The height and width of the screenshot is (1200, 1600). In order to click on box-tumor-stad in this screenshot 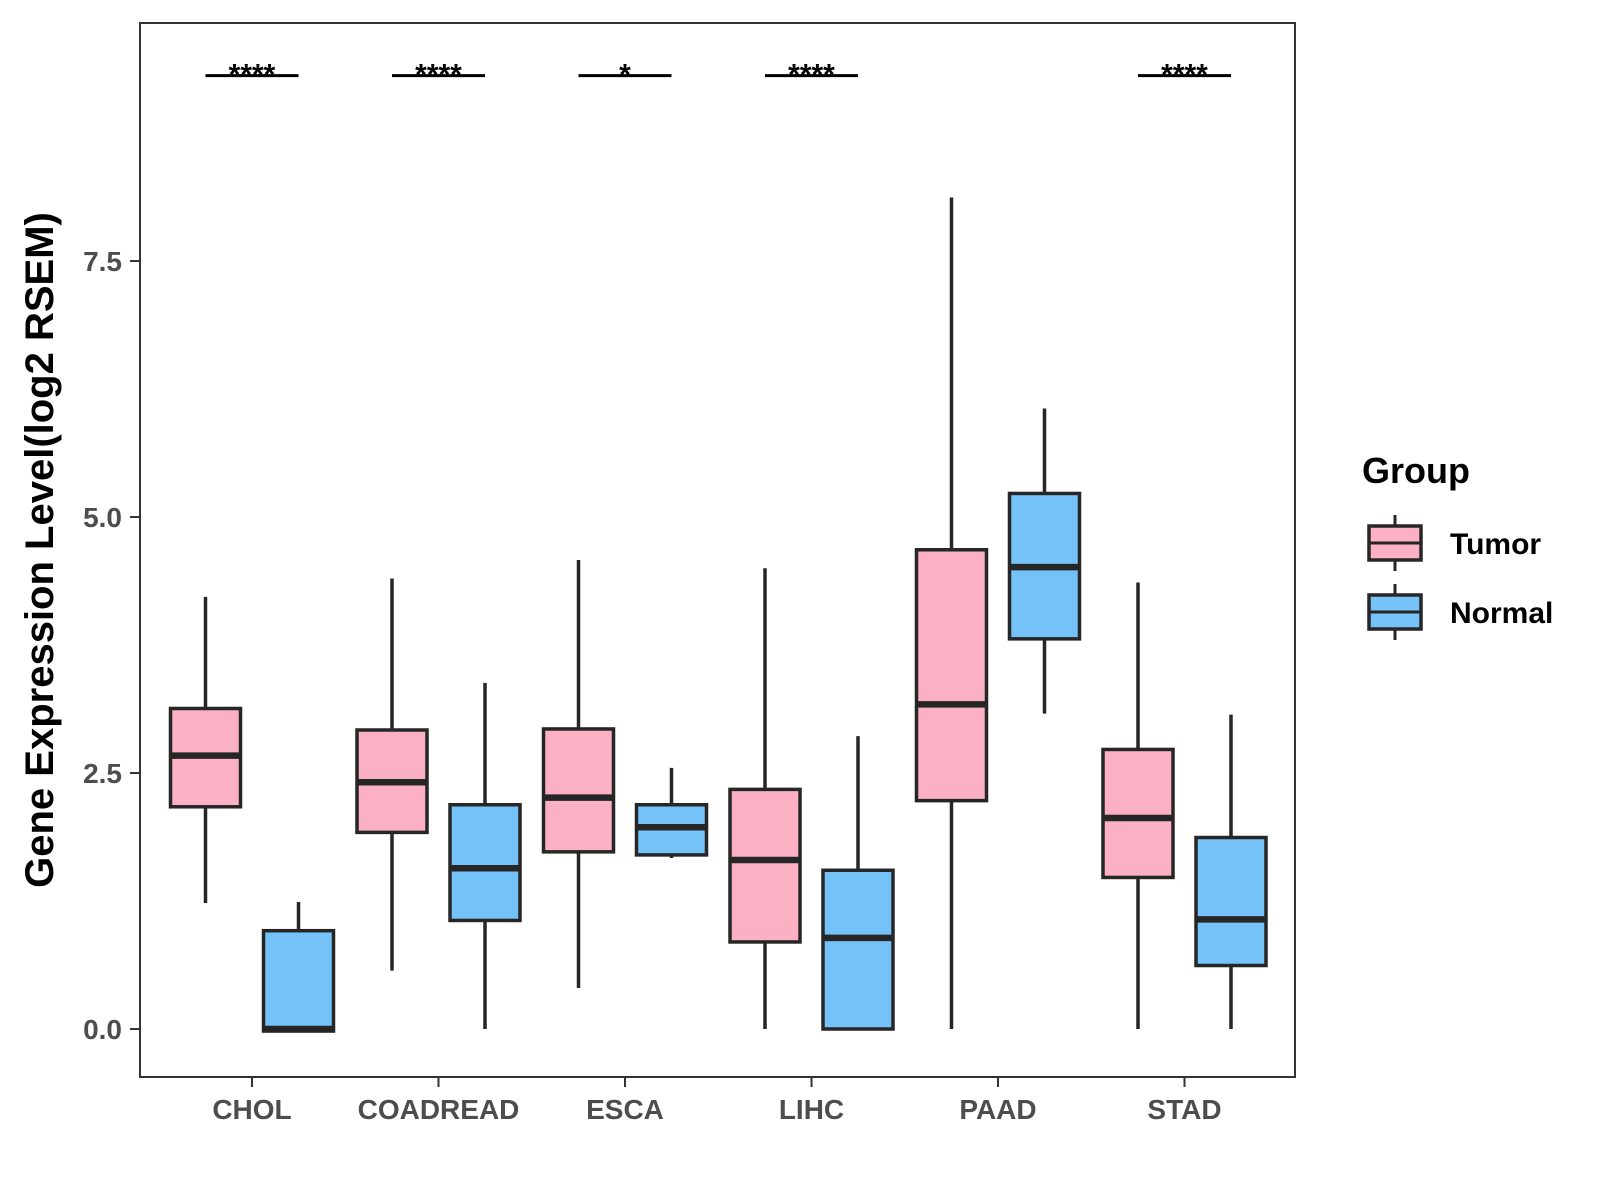, I will do `click(1138, 805)`.